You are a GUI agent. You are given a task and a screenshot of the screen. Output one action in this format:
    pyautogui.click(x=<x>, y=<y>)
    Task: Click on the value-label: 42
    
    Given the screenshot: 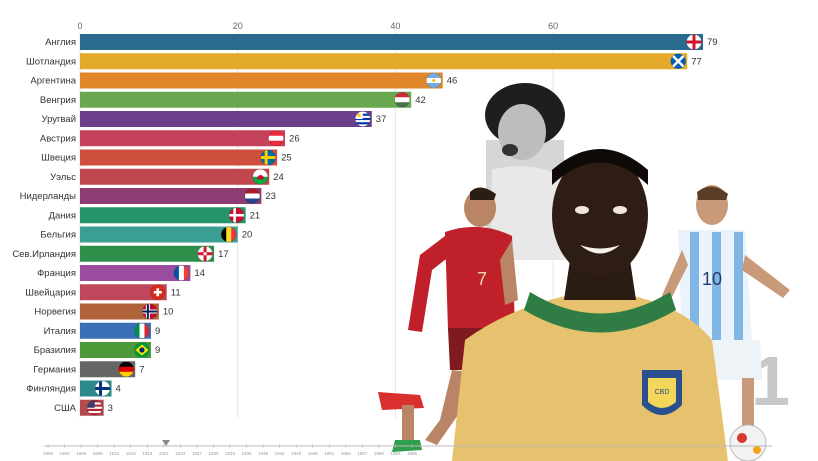 What is the action you would take?
    pyautogui.click(x=420, y=100)
    